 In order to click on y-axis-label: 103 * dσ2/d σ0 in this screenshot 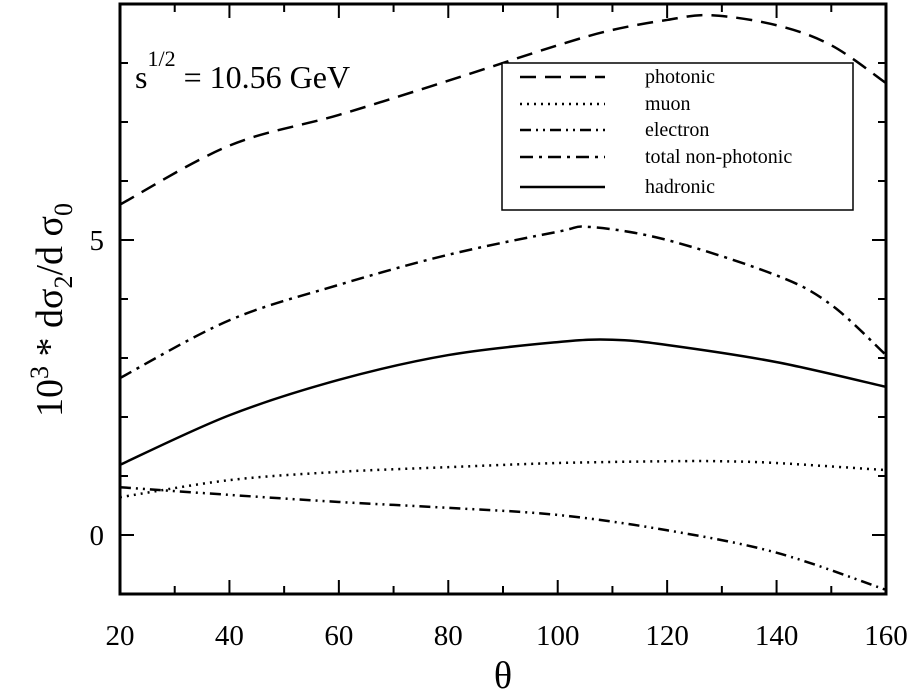, I will do `click(51, 310)`.